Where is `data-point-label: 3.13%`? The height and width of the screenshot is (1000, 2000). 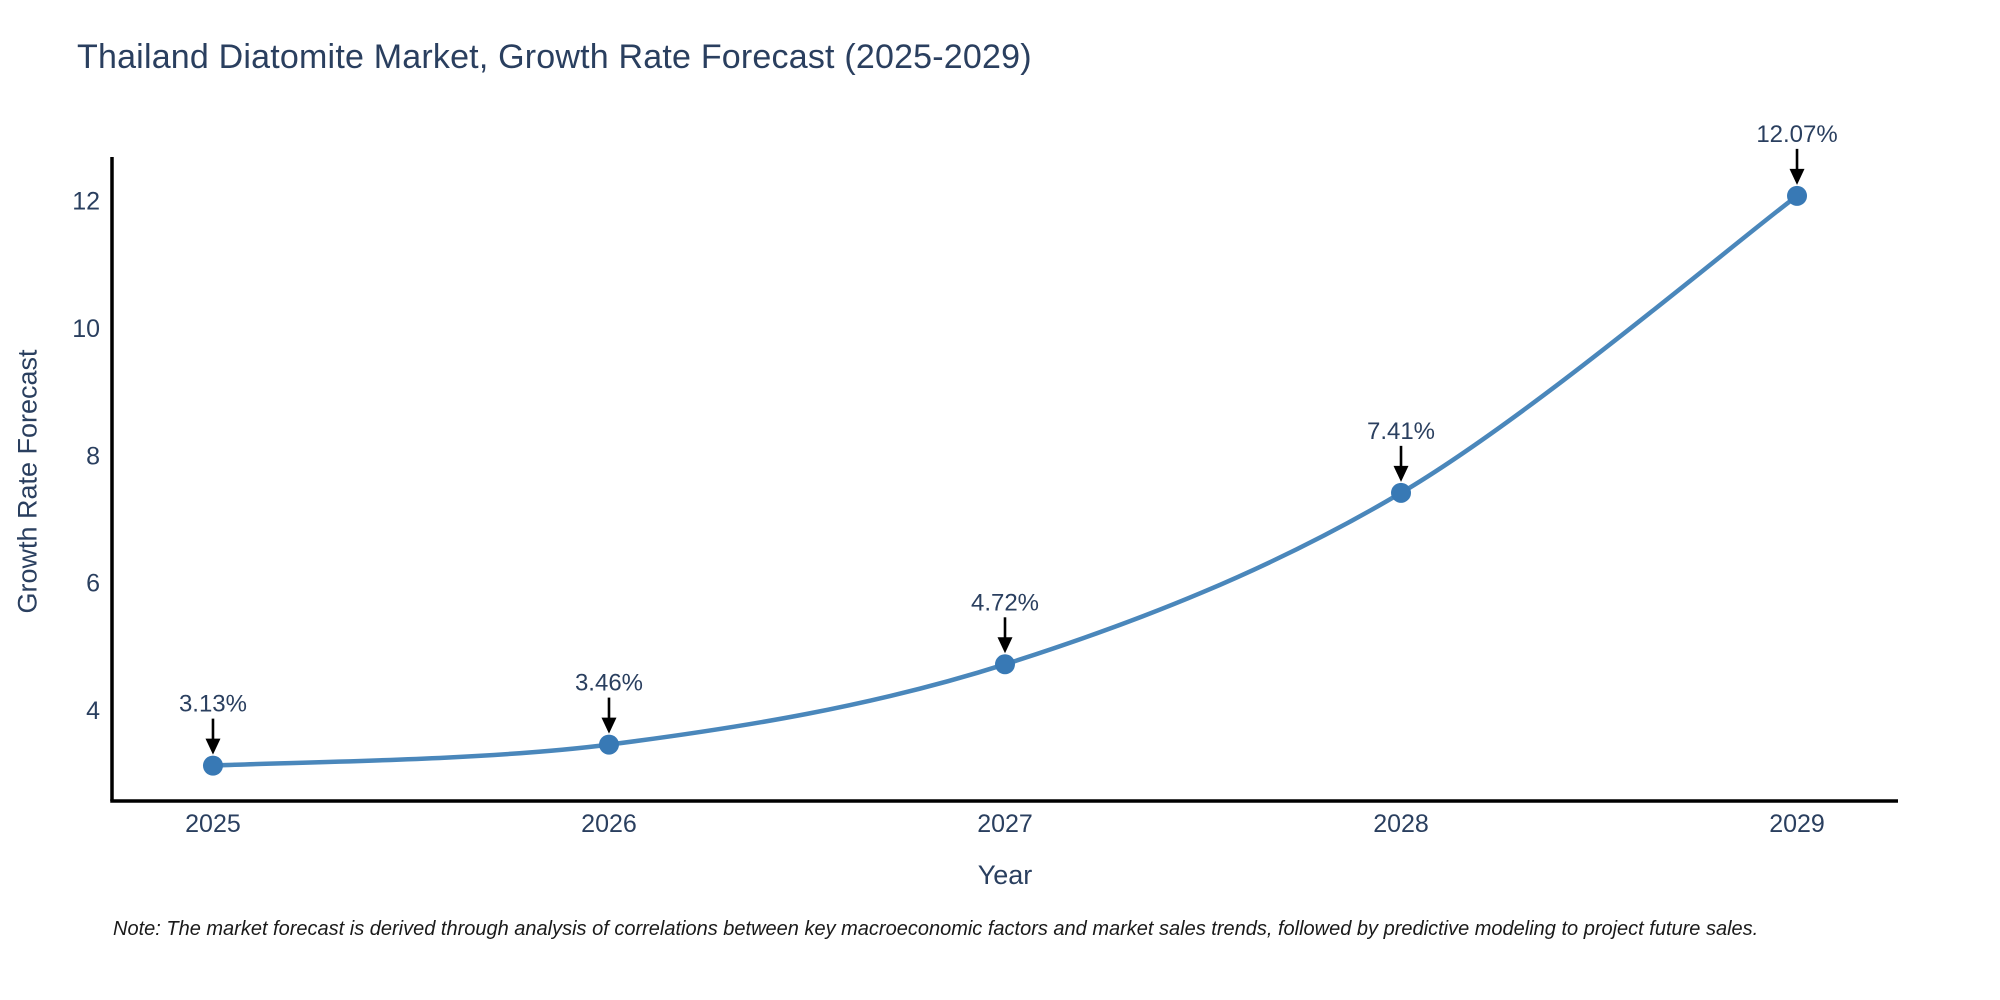
data-point-label: 3.13% is located at coordinates (213, 704).